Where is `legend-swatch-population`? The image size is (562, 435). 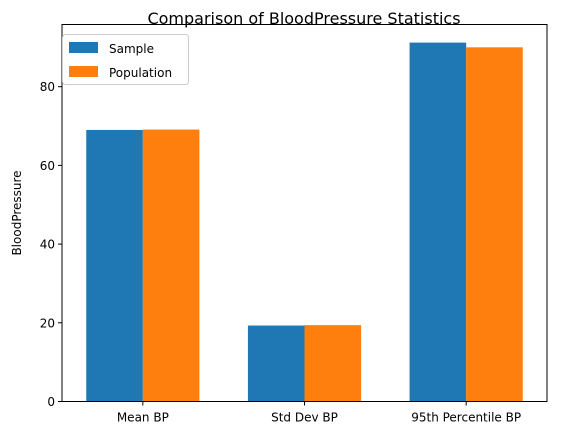 legend-swatch-population is located at coordinates (83, 71).